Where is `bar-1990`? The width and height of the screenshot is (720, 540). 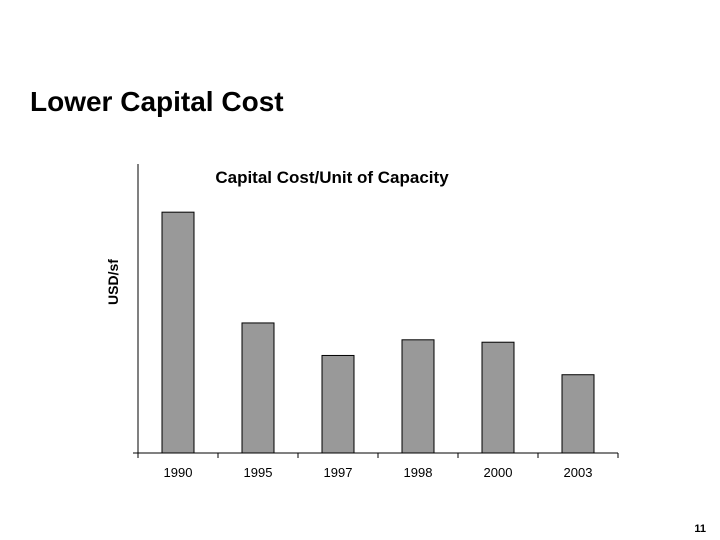 bar-1990 is located at coordinates (178, 332).